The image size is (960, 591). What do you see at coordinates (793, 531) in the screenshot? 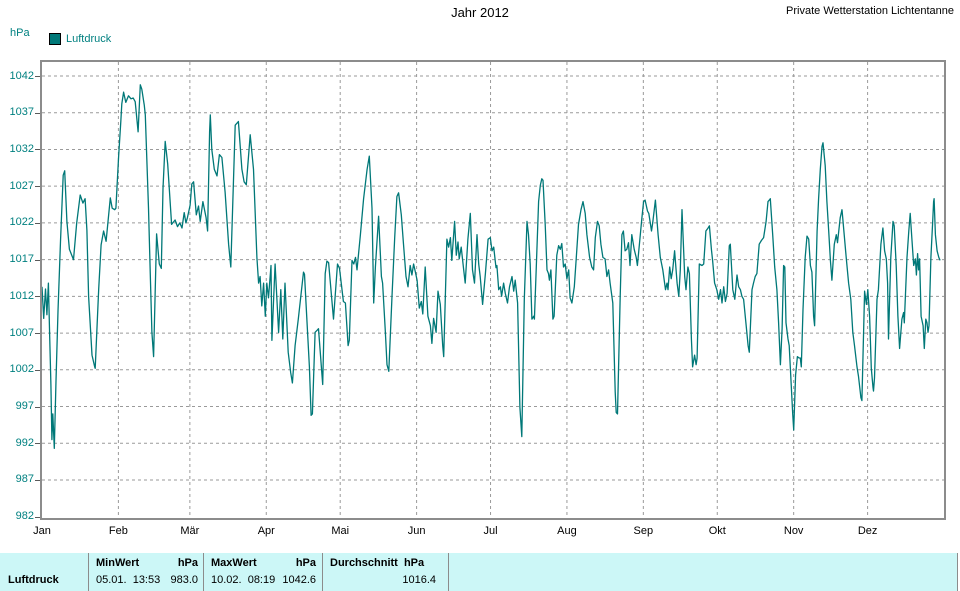
I see `x-axis-month-label: Nov` at bounding box center [793, 531].